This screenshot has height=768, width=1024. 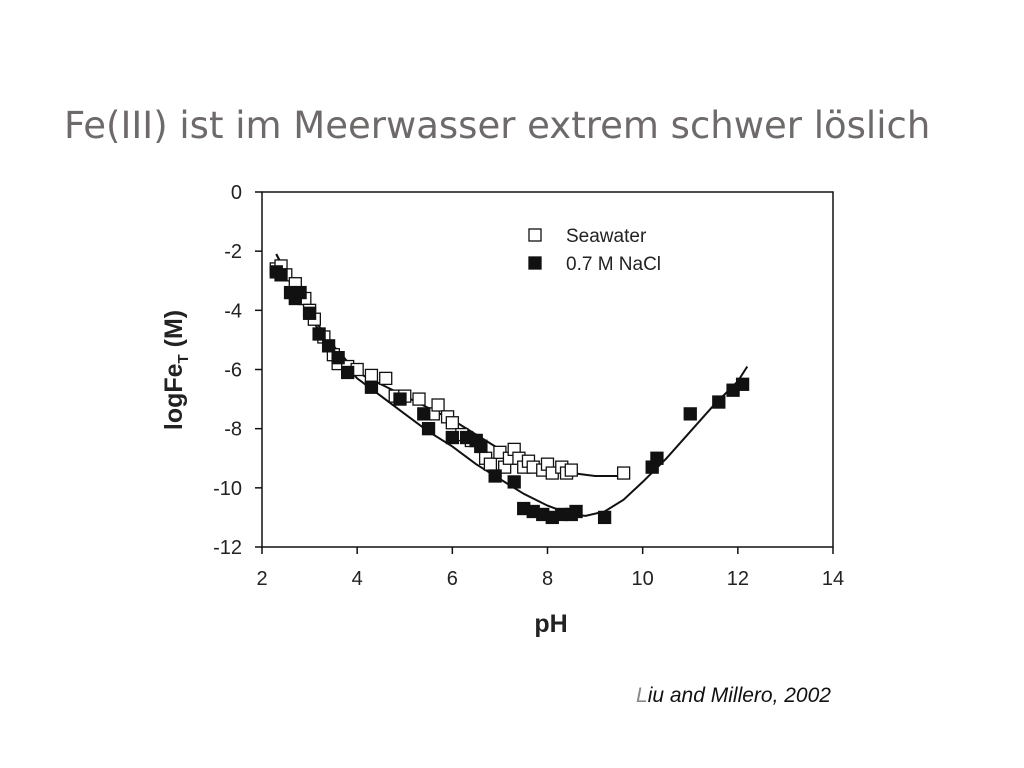 I want to click on y-axis-title-sub: T, so click(x=183, y=358).